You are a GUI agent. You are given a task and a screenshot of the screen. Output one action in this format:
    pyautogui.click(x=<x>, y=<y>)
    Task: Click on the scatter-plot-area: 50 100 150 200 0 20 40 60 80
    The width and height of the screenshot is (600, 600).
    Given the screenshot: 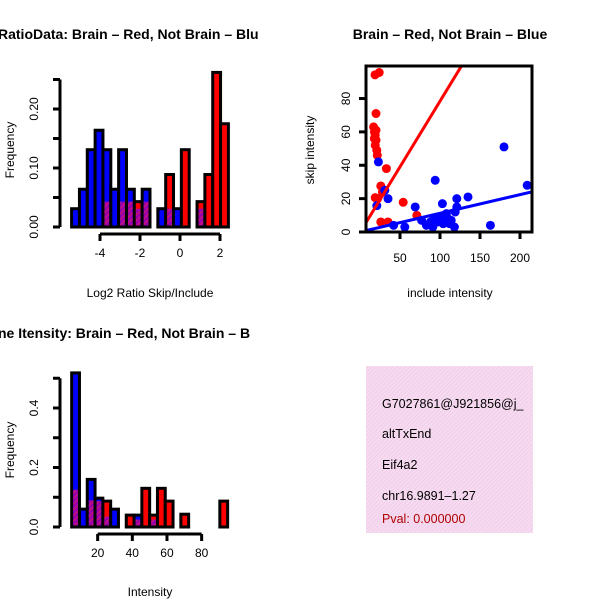 What is the action you would take?
    pyautogui.click(x=436, y=164)
    